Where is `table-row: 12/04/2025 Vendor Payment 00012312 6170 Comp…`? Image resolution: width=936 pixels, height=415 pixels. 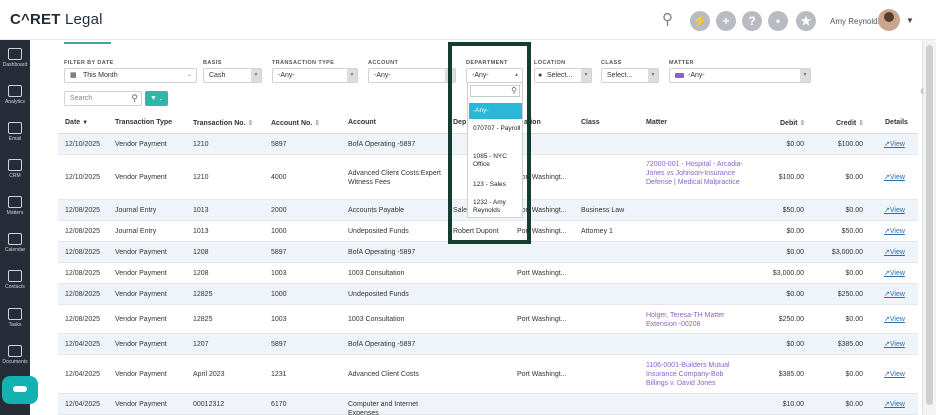 table-row: 12/04/2025 Vendor Payment 00012312 6170 Comp… is located at coordinates (488, 404).